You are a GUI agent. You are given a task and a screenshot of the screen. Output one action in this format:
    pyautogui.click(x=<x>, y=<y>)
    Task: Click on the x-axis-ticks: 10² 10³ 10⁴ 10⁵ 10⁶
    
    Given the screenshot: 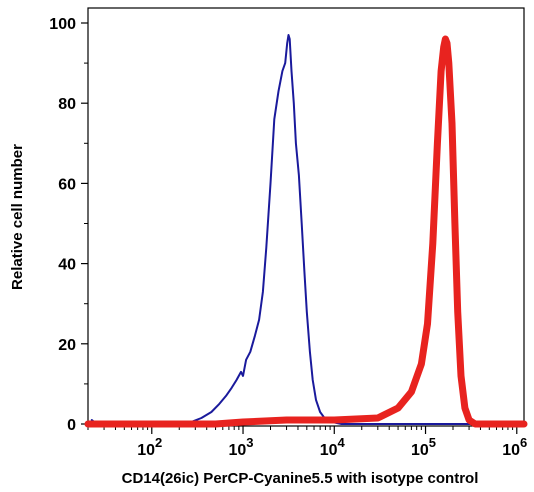 What is the action you would take?
    pyautogui.click(x=307, y=442)
    